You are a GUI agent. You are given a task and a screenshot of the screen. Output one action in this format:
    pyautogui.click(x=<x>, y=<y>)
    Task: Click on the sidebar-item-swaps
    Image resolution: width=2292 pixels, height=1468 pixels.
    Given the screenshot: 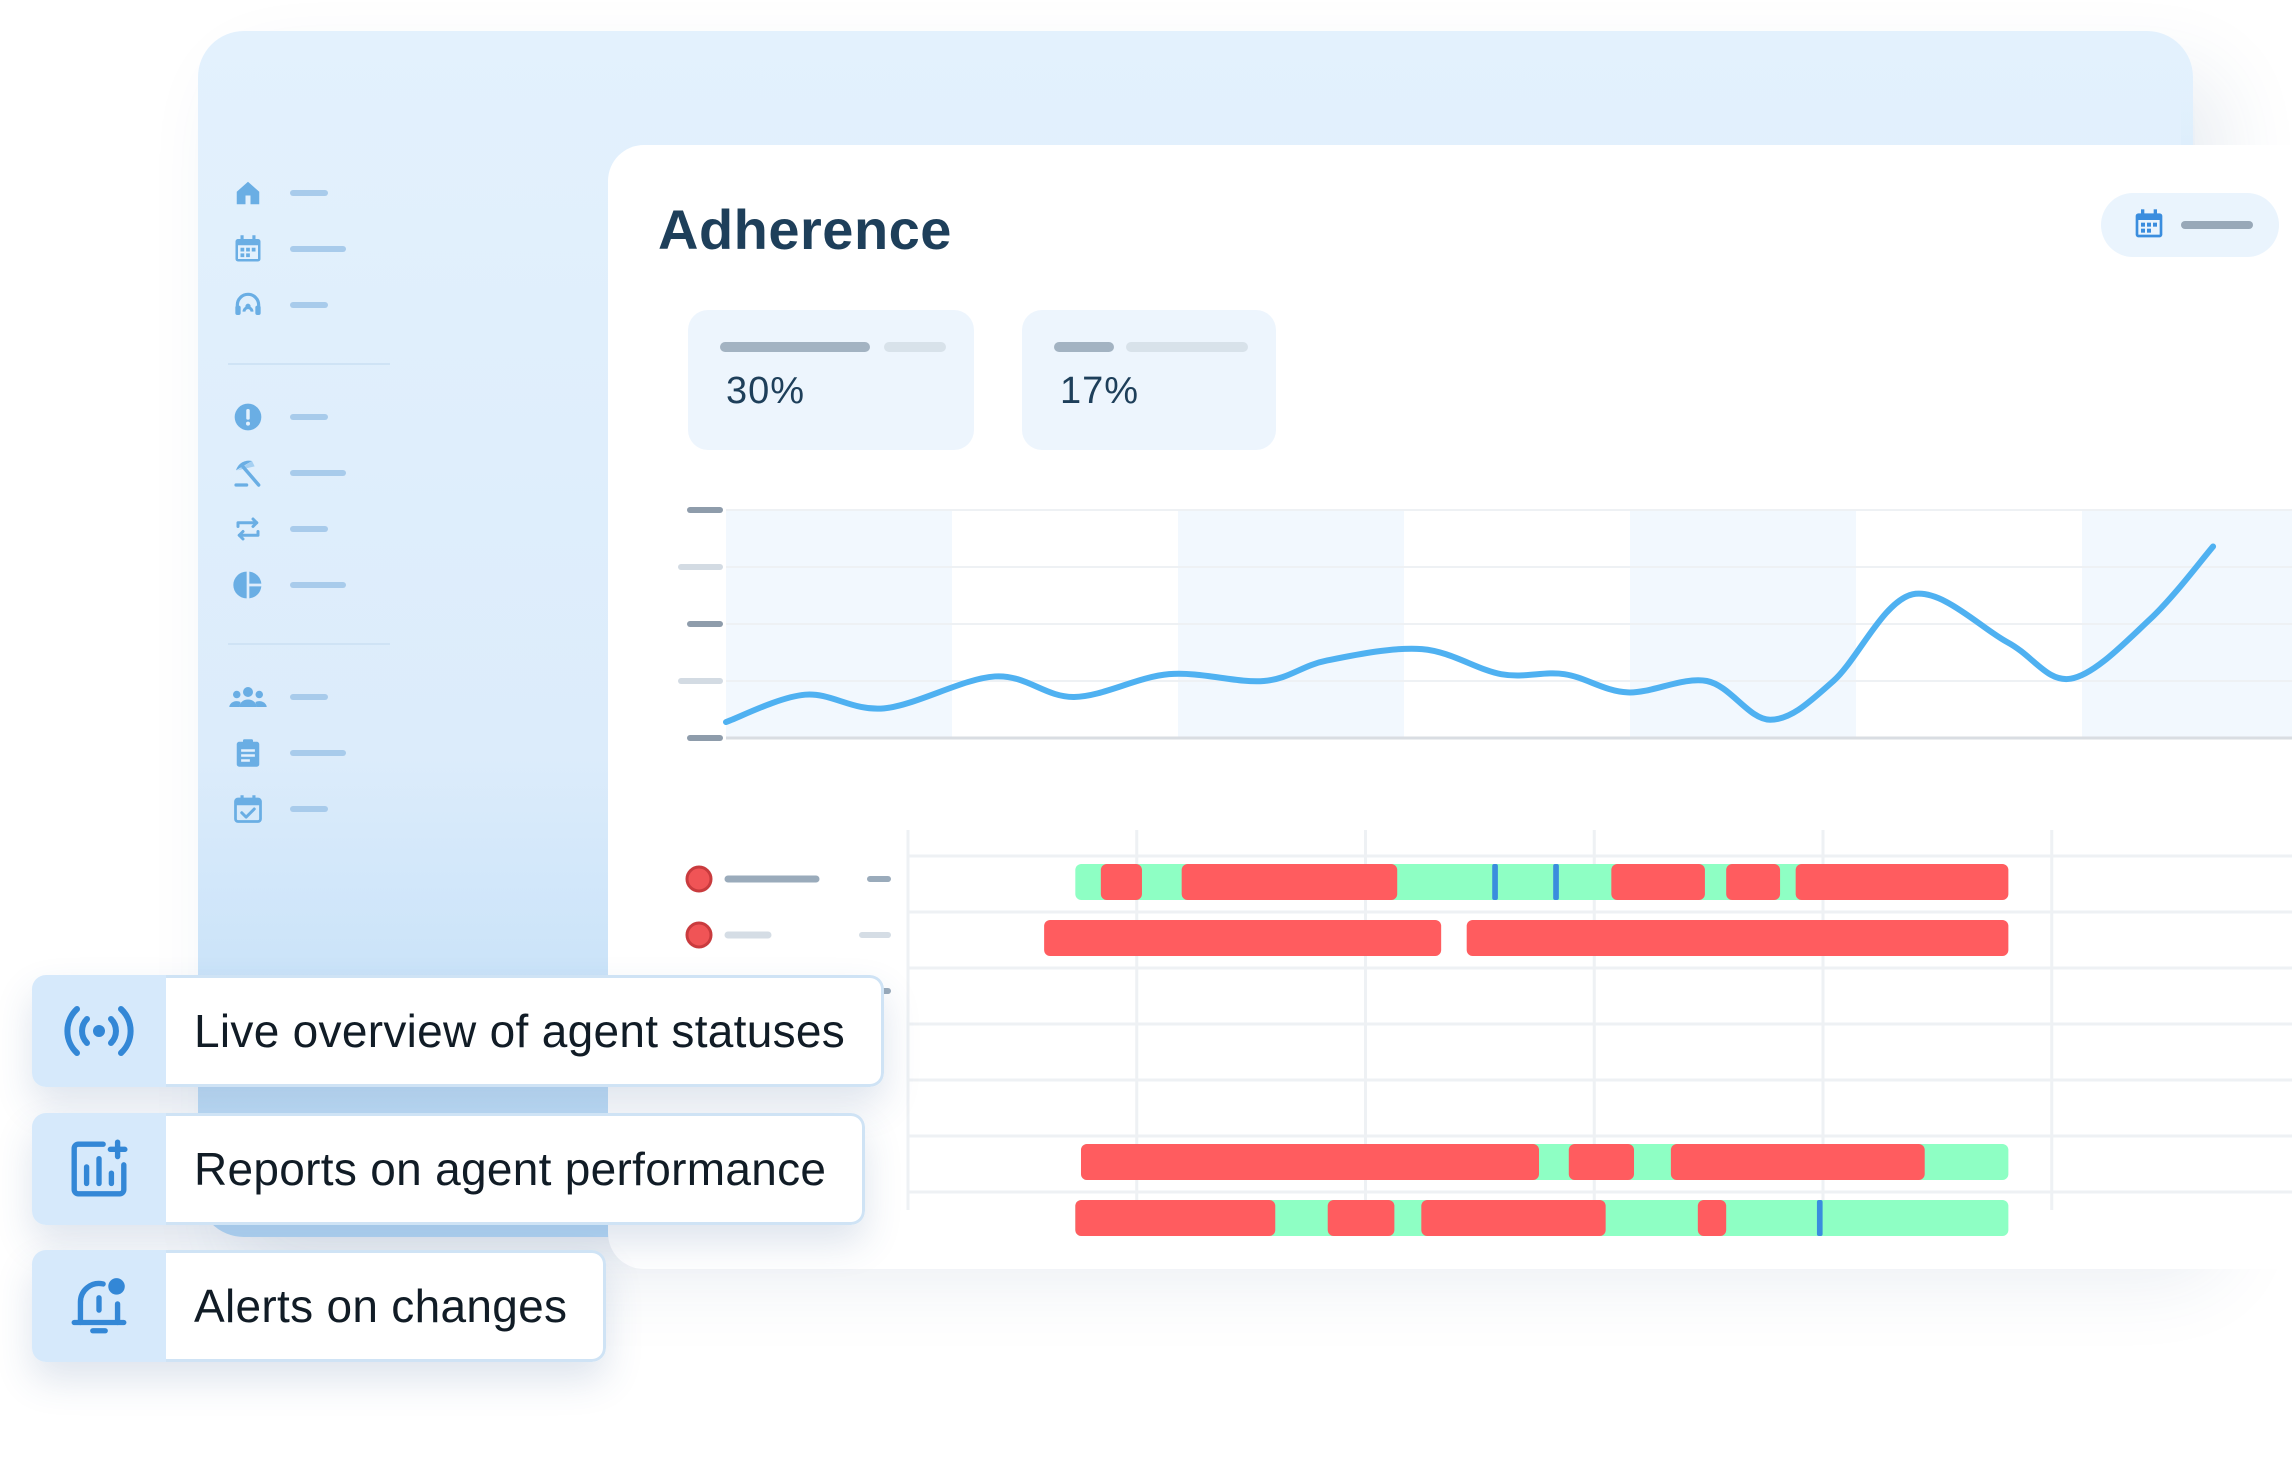 What is the action you would take?
    pyautogui.click(x=278, y=529)
    